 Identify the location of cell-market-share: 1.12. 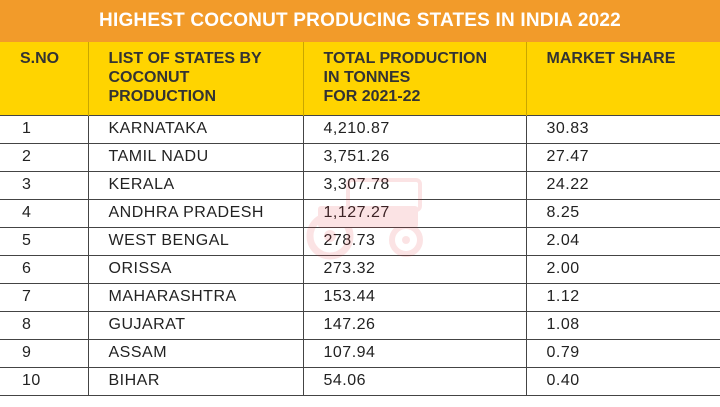
(622, 297).